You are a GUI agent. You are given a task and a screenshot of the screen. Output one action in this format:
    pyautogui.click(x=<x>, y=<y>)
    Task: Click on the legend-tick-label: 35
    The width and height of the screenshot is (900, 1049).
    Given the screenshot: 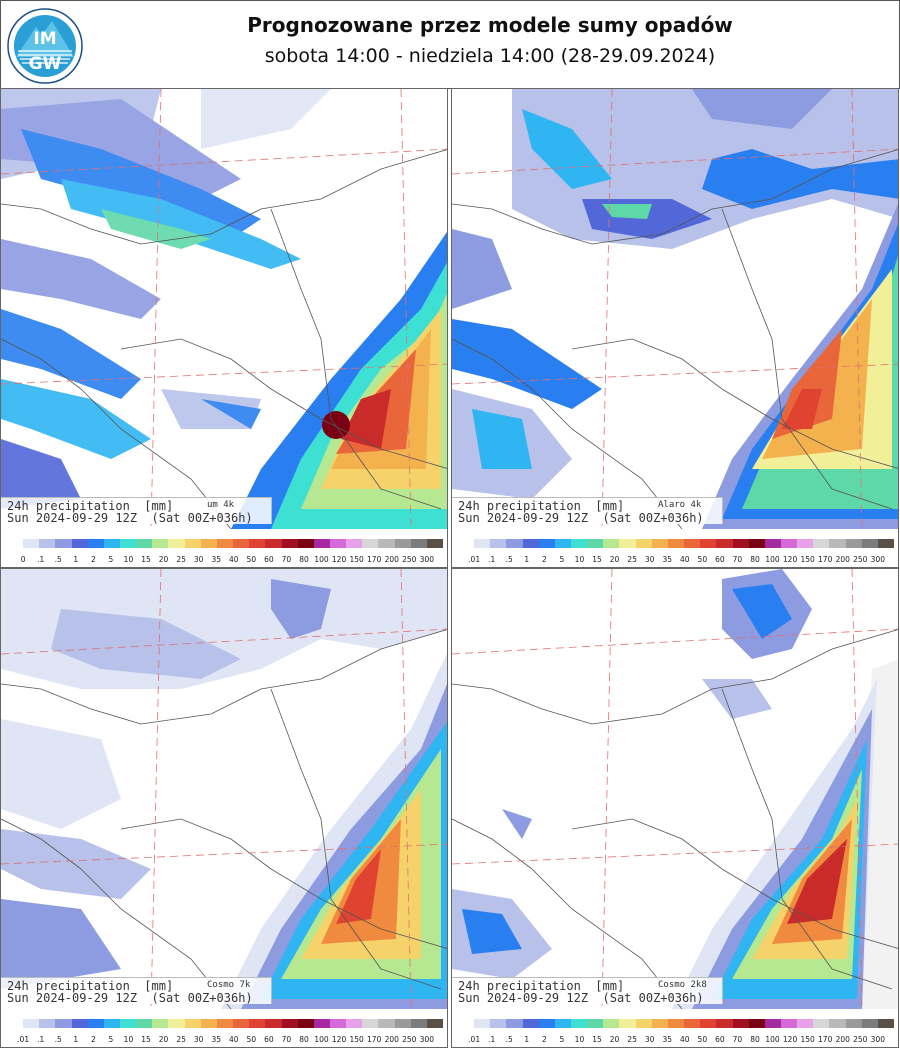 What is the action you would take?
    pyautogui.click(x=667, y=559)
    